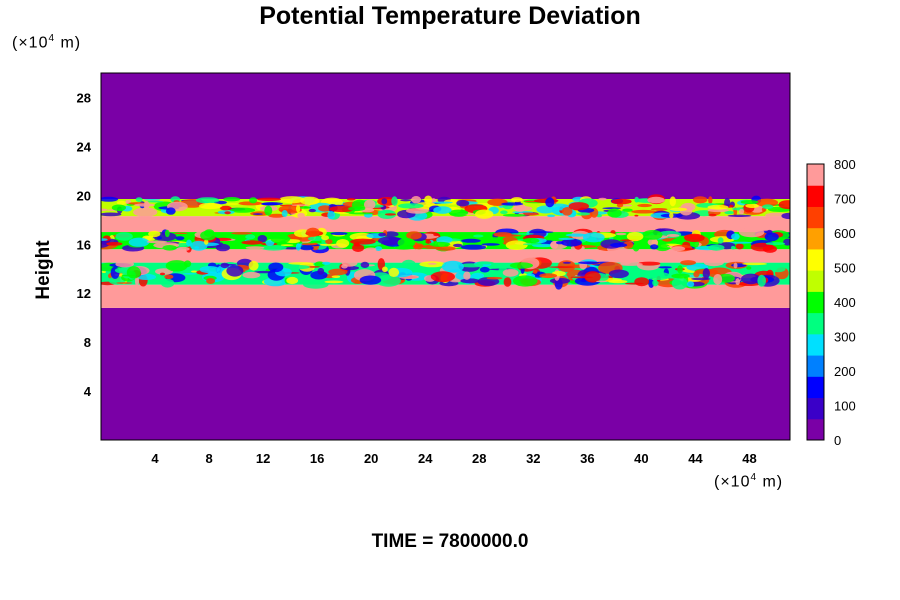 The image size is (900, 600). What do you see at coordinates (317, 458) in the screenshot?
I see `x-tick-label: 16` at bounding box center [317, 458].